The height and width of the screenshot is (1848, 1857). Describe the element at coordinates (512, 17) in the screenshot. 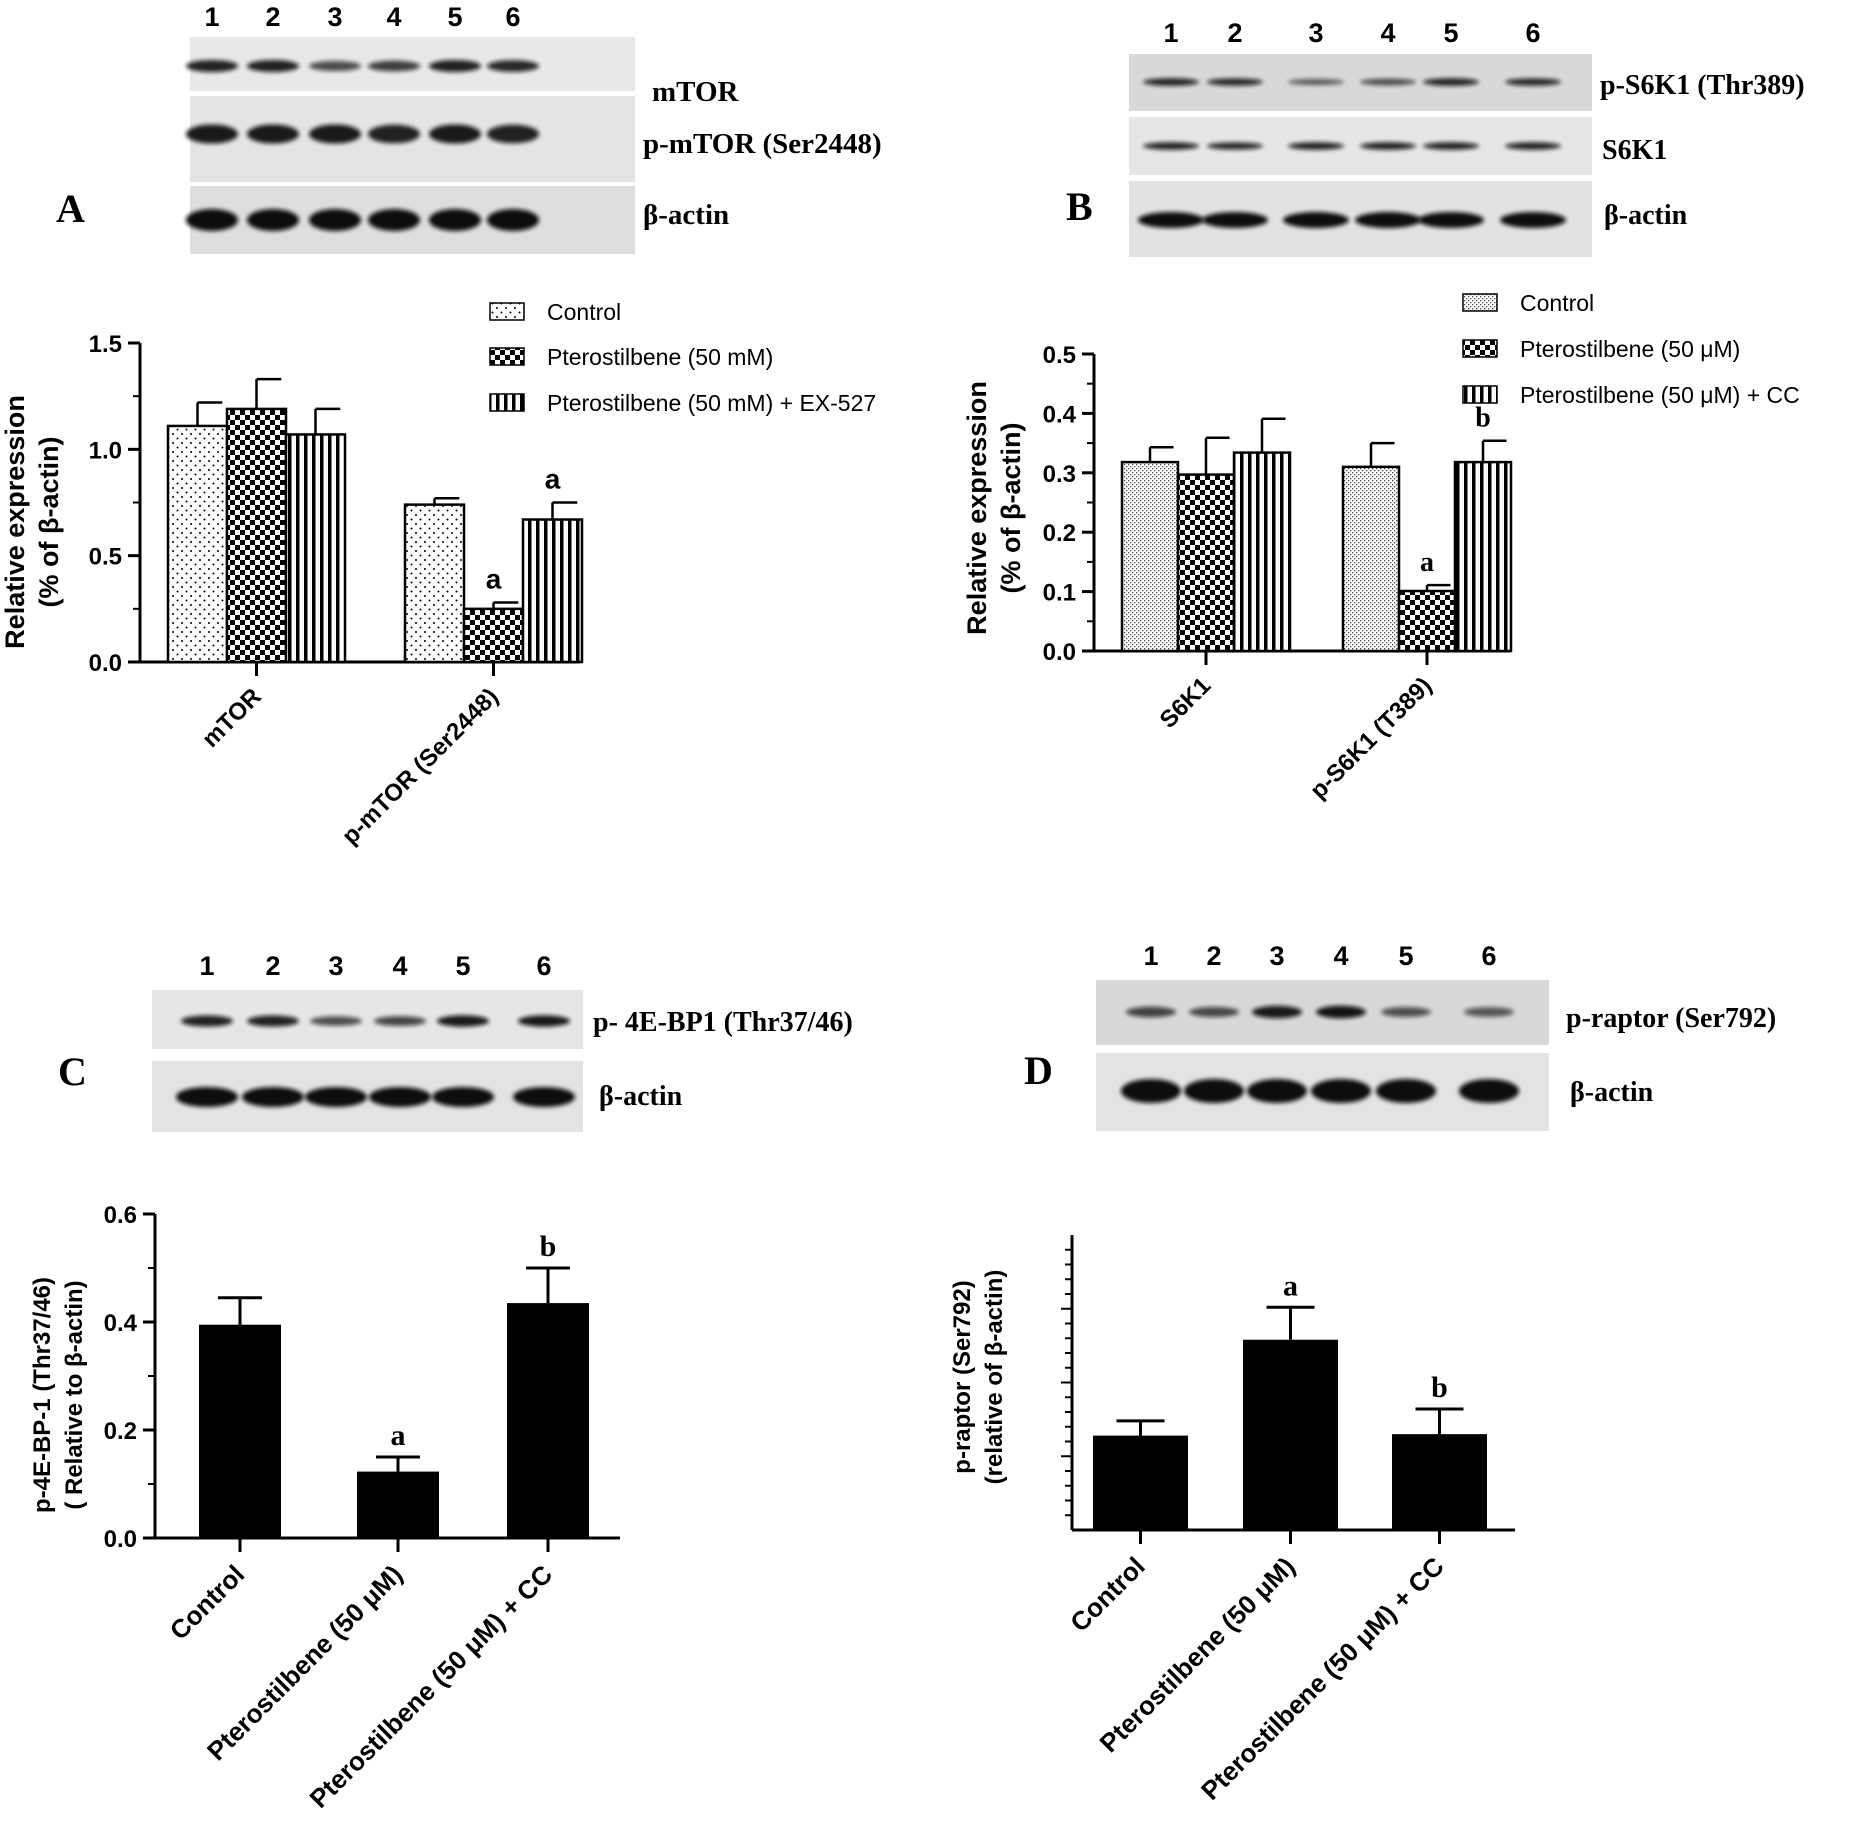

I see `blot-a-lane-6: 6` at that location.